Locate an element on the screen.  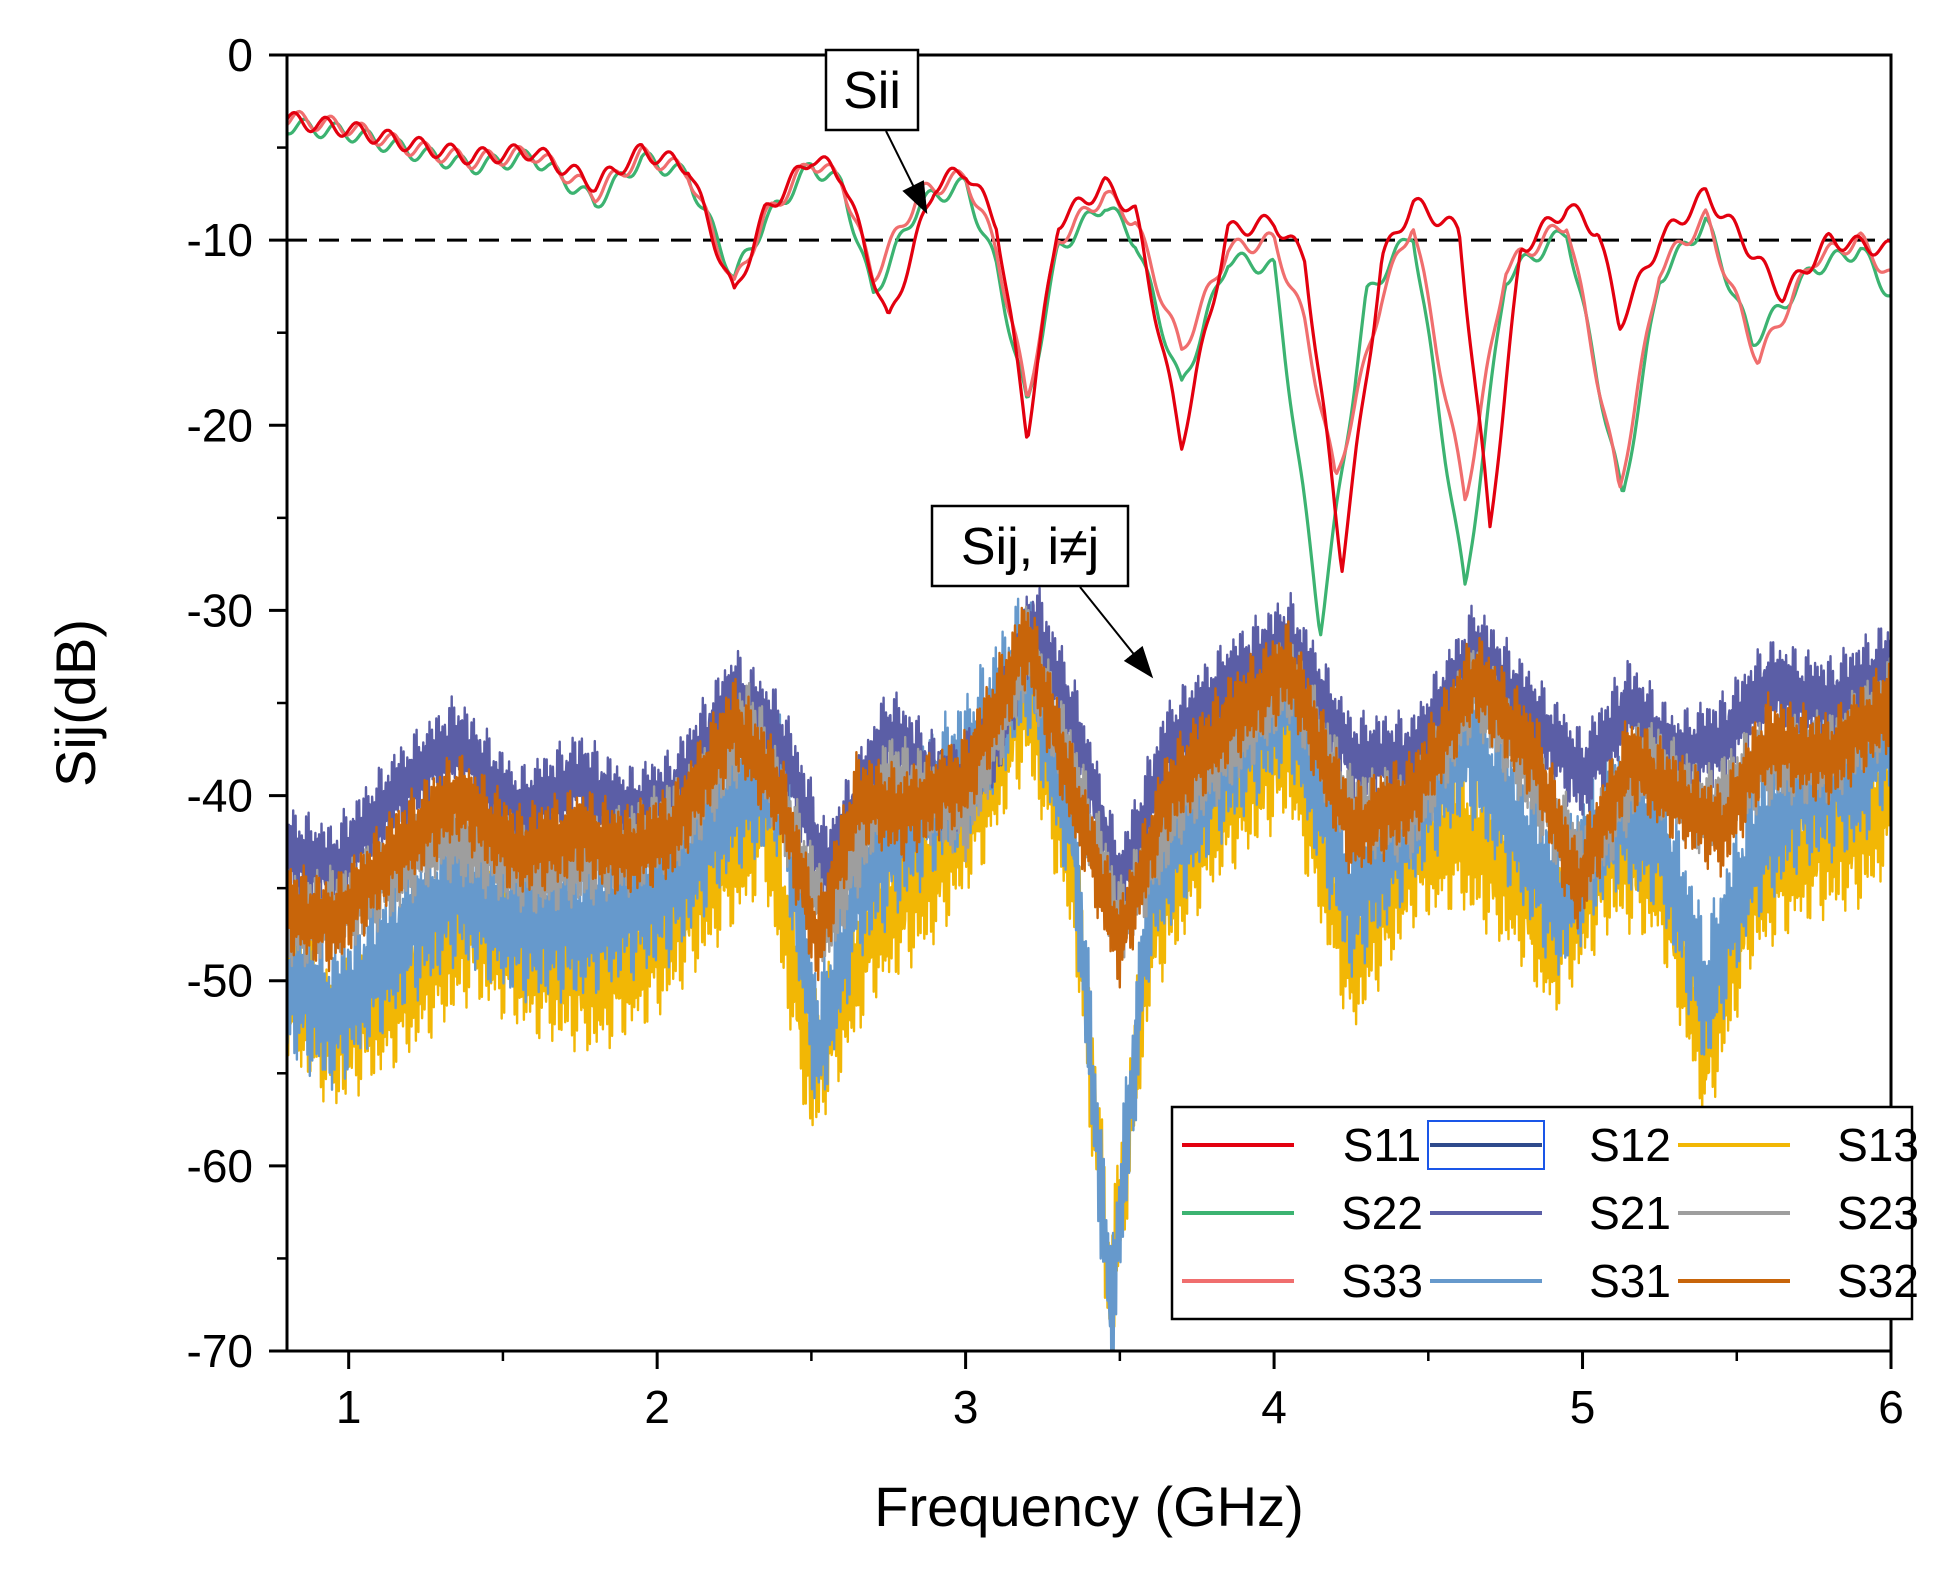
legend-label-s33: S33 is located at coordinates (1382, 1281).